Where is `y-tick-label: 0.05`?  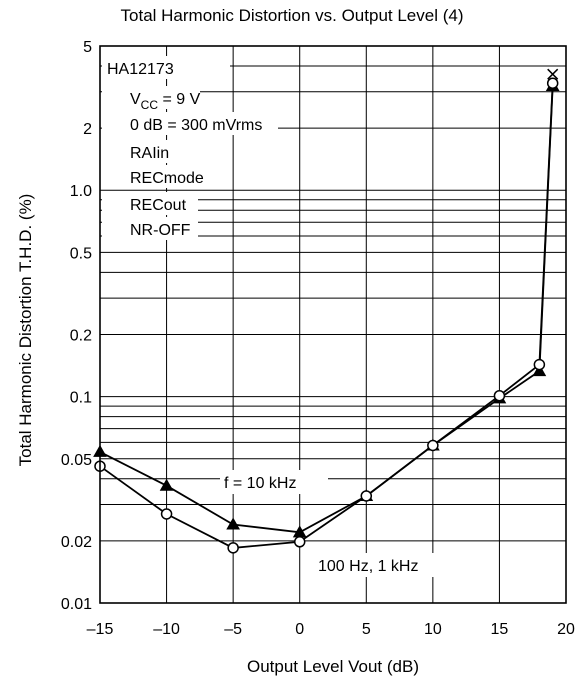
y-tick-label: 0.05 is located at coordinates (76, 460).